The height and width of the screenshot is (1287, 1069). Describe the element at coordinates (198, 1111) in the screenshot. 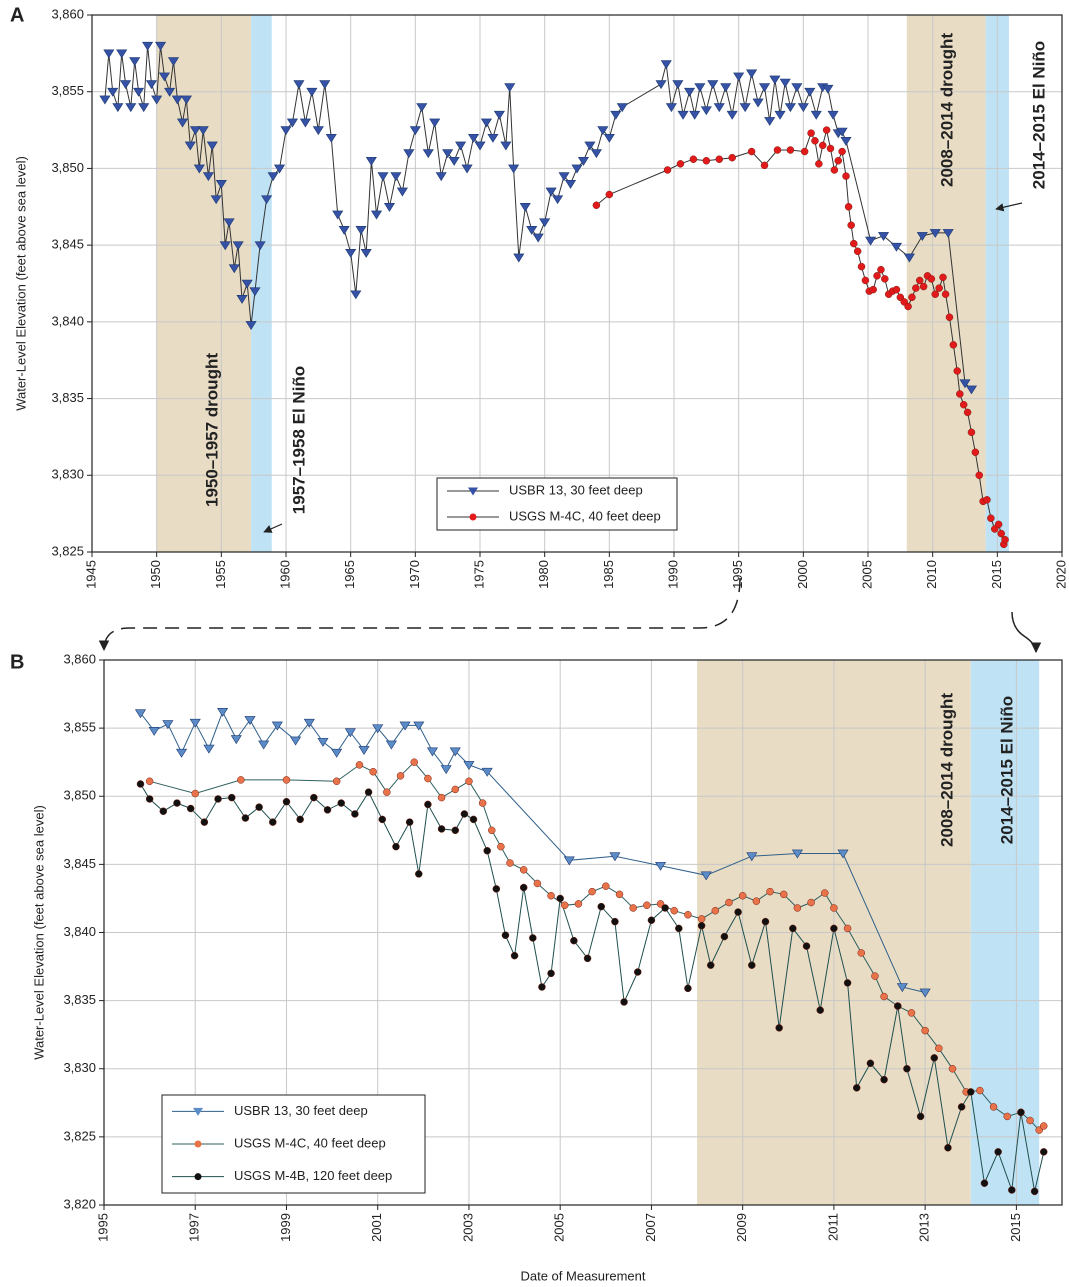

I see `legend-marker` at that location.